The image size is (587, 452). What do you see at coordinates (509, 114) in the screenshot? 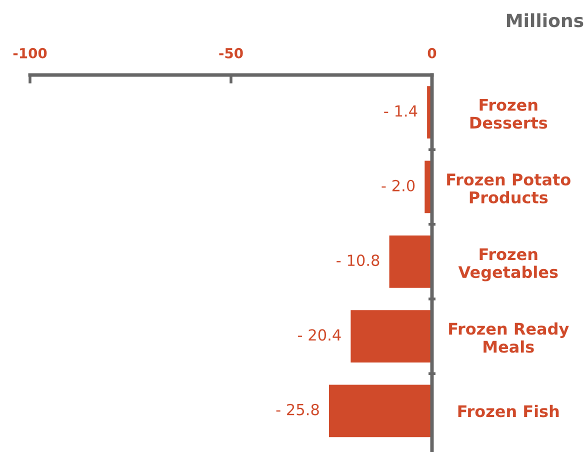
I see `y-tick-label: Frozen Desserts` at bounding box center [509, 114].